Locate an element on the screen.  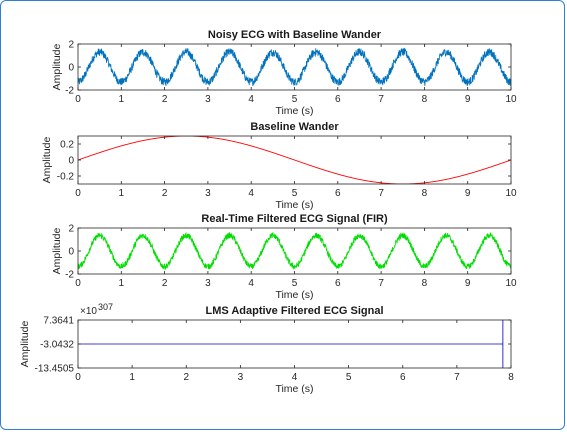
y-tick-label: 7.3641 is located at coordinates (58, 321).